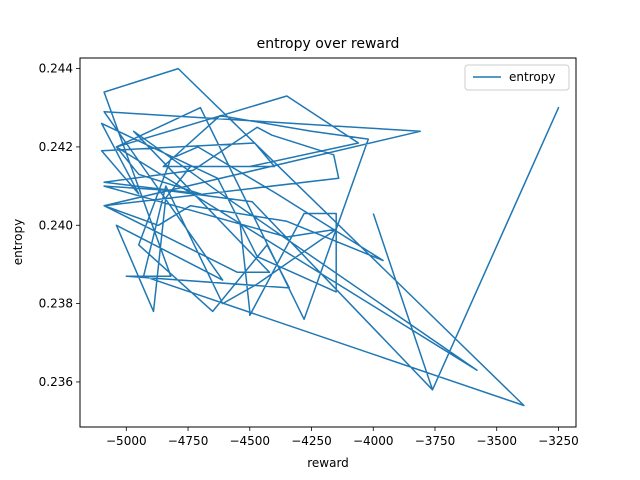 Image resolution: width=640 pixels, height=480 pixels. What do you see at coordinates (311, 441) in the screenshot?
I see `x-tick-label: −4250` at bounding box center [311, 441].